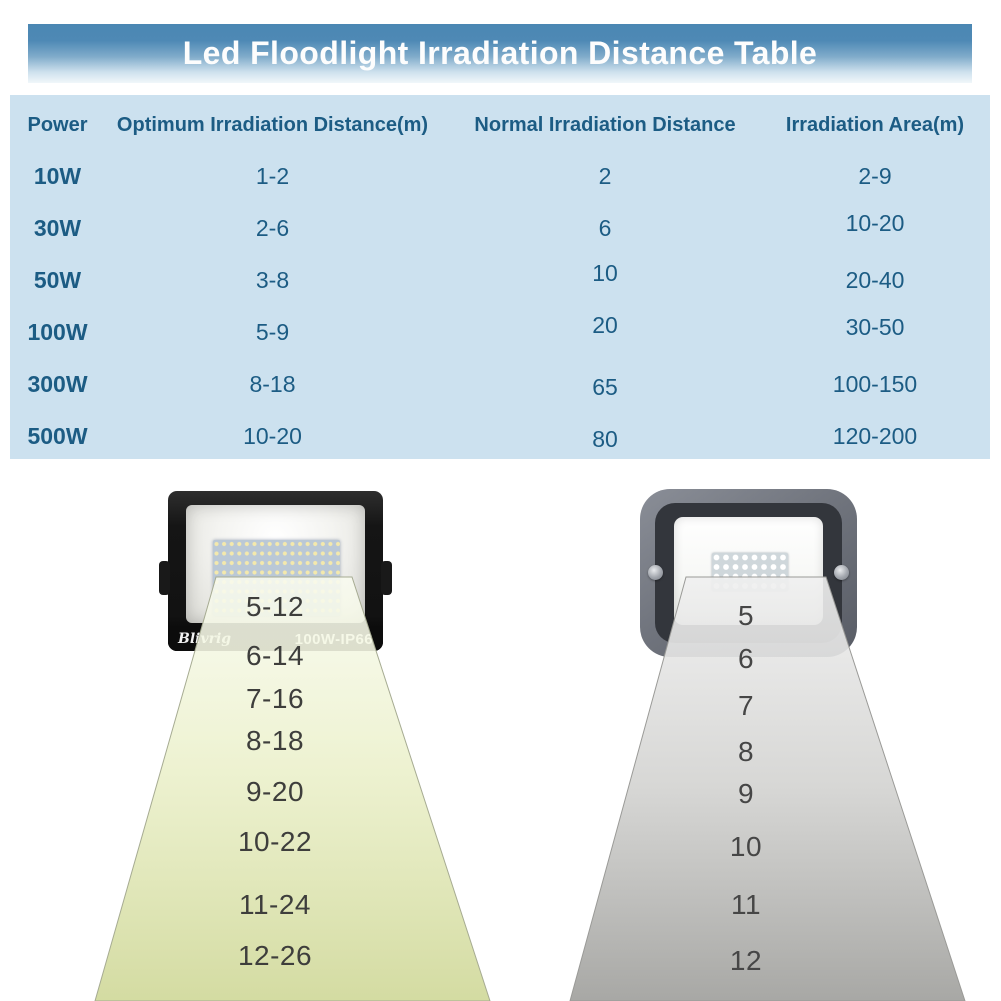  Describe the element at coordinates (875, 124) in the screenshot. I see `column-header-area: Irradiation Area(m)` at that location.